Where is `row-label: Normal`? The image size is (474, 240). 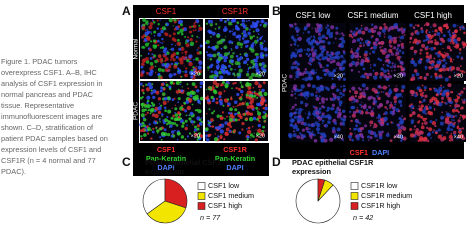
row-label: Normal is located at coordinates (136, 49).